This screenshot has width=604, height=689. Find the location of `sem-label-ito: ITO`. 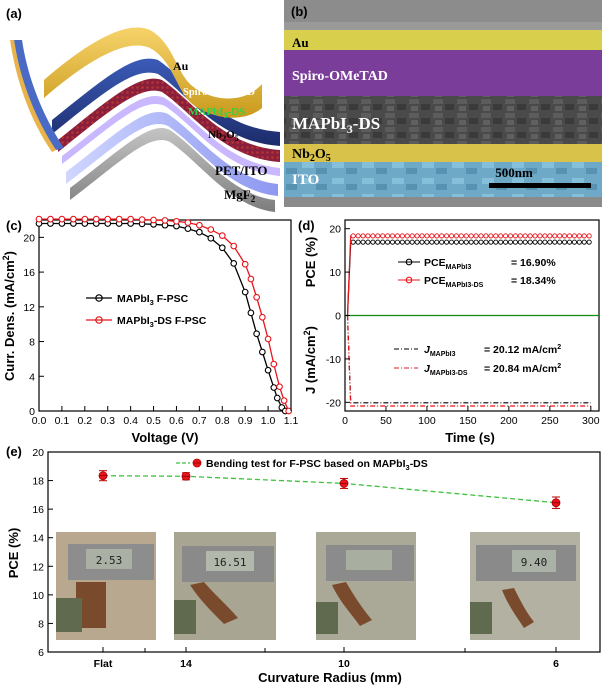

sem-label-ito: ITO is located at coordinates (305, 180).